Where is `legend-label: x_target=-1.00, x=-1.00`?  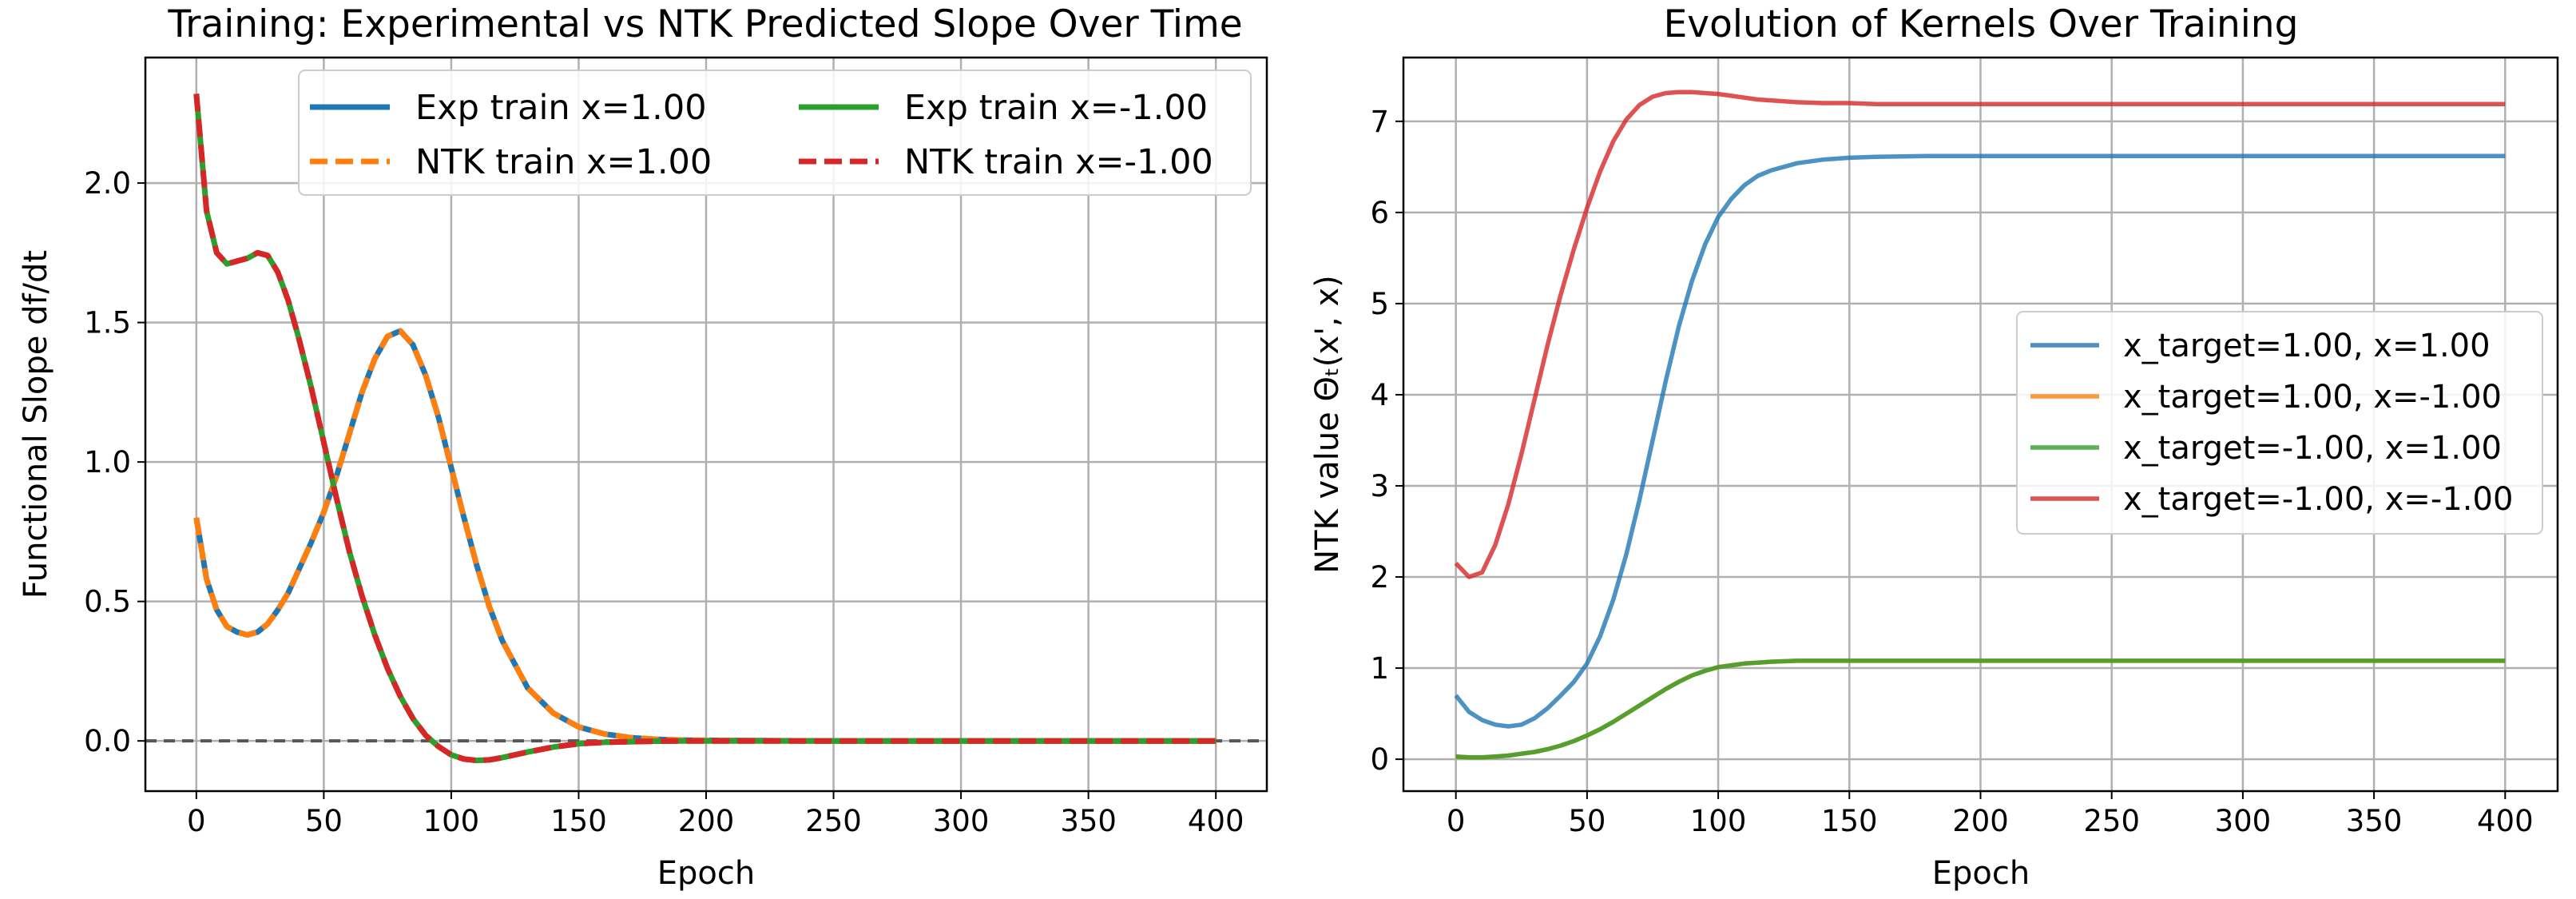 legend-label: x_target=-1.00, x=-1.00 is located at coordinates (2318, 499).